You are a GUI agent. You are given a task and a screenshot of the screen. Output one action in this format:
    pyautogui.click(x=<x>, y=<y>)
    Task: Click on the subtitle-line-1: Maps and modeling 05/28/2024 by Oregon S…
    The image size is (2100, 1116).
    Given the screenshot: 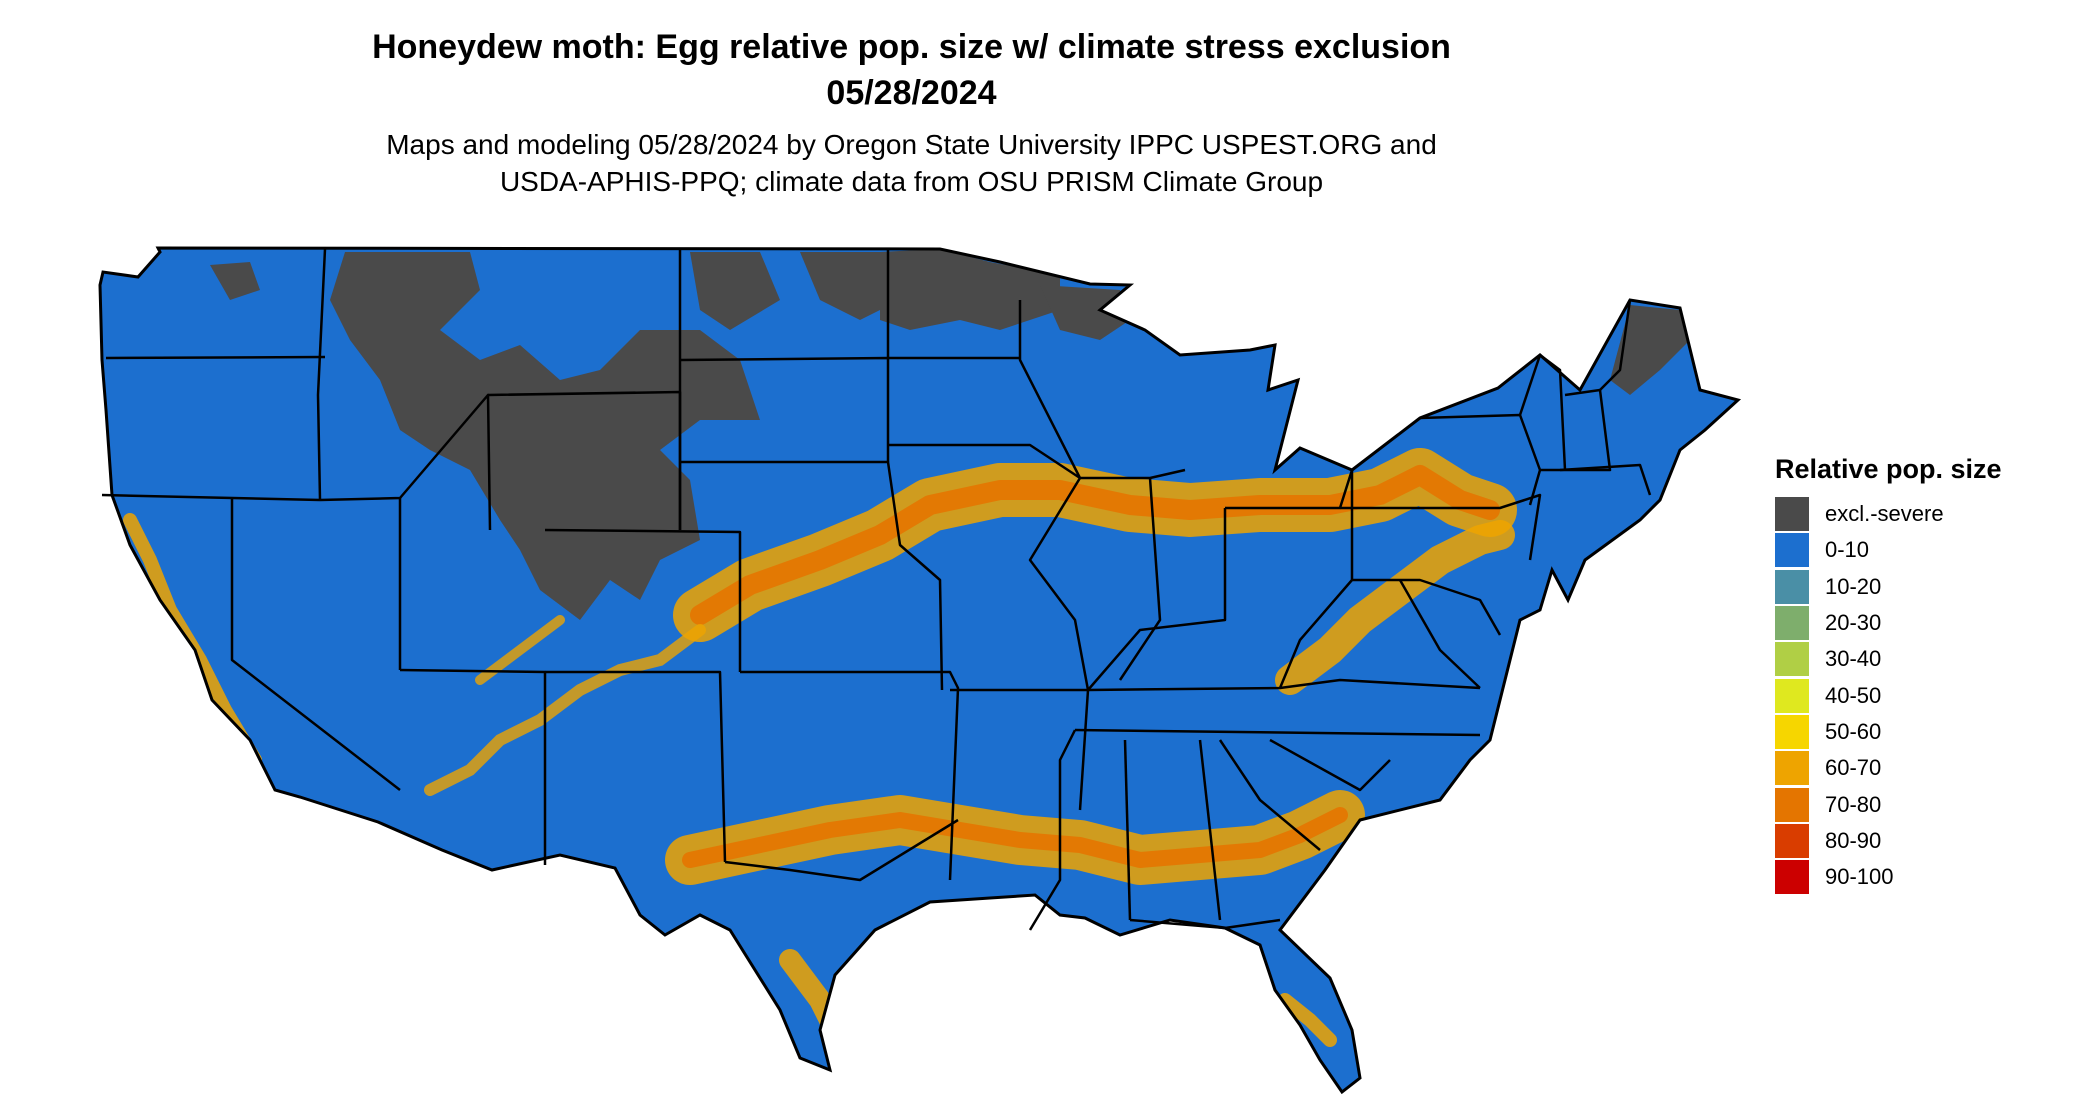 What is the action you would take?
    pyautogui.click(x=911, y=144)
    